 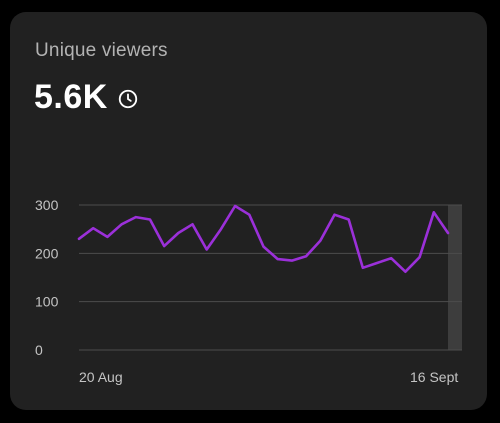 I want to click on x-tick-label-start: 20 Aug, so click(x=101, y=377).